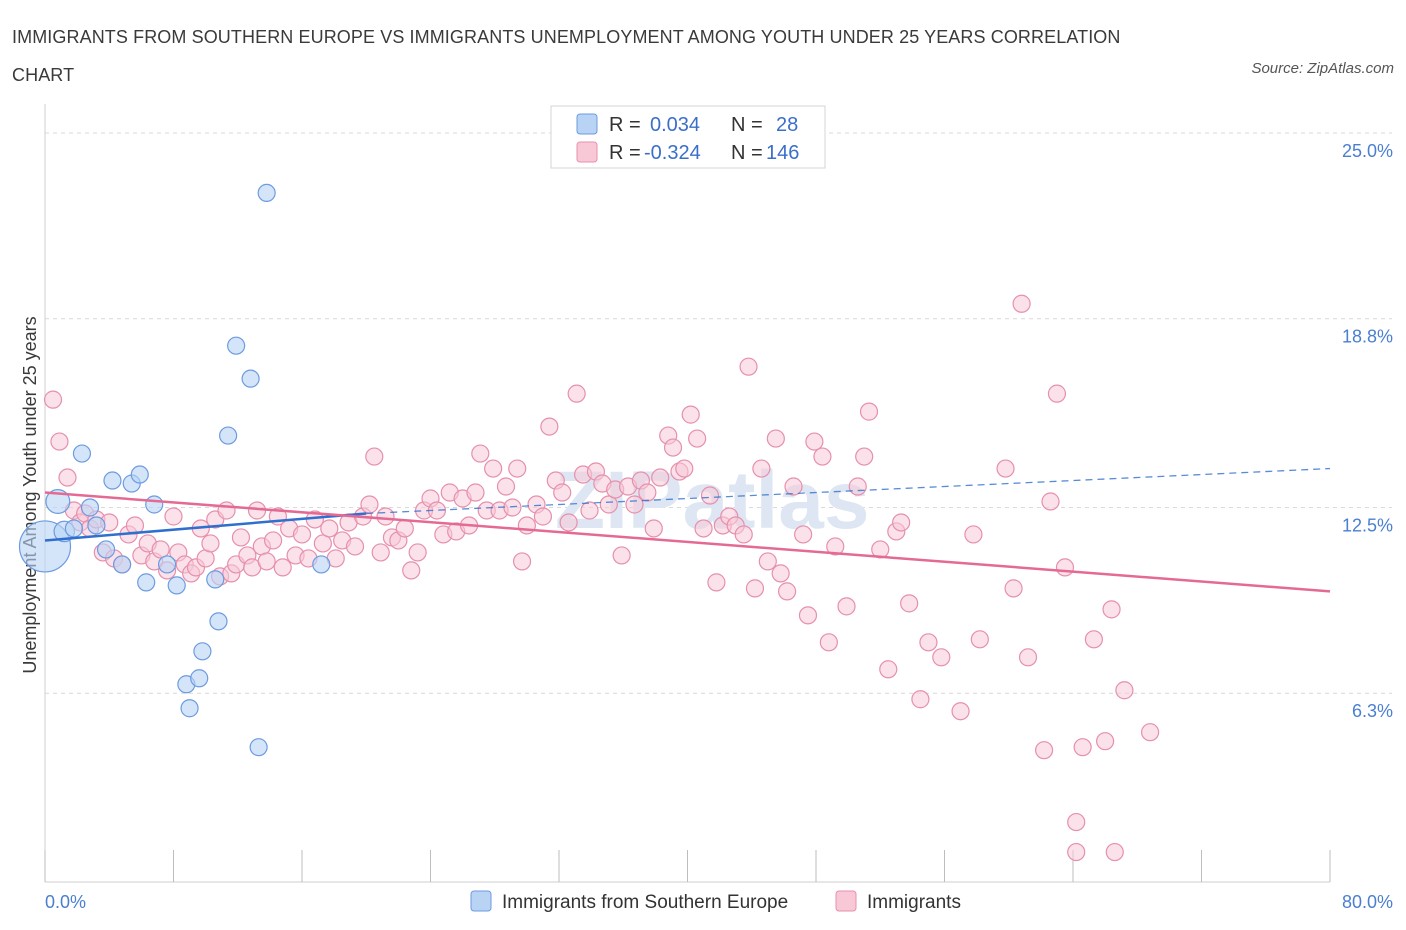 The height and width of the screenshot is (930, 1406). I want to click on series-legend-swatch-pink, so click(846, 901).